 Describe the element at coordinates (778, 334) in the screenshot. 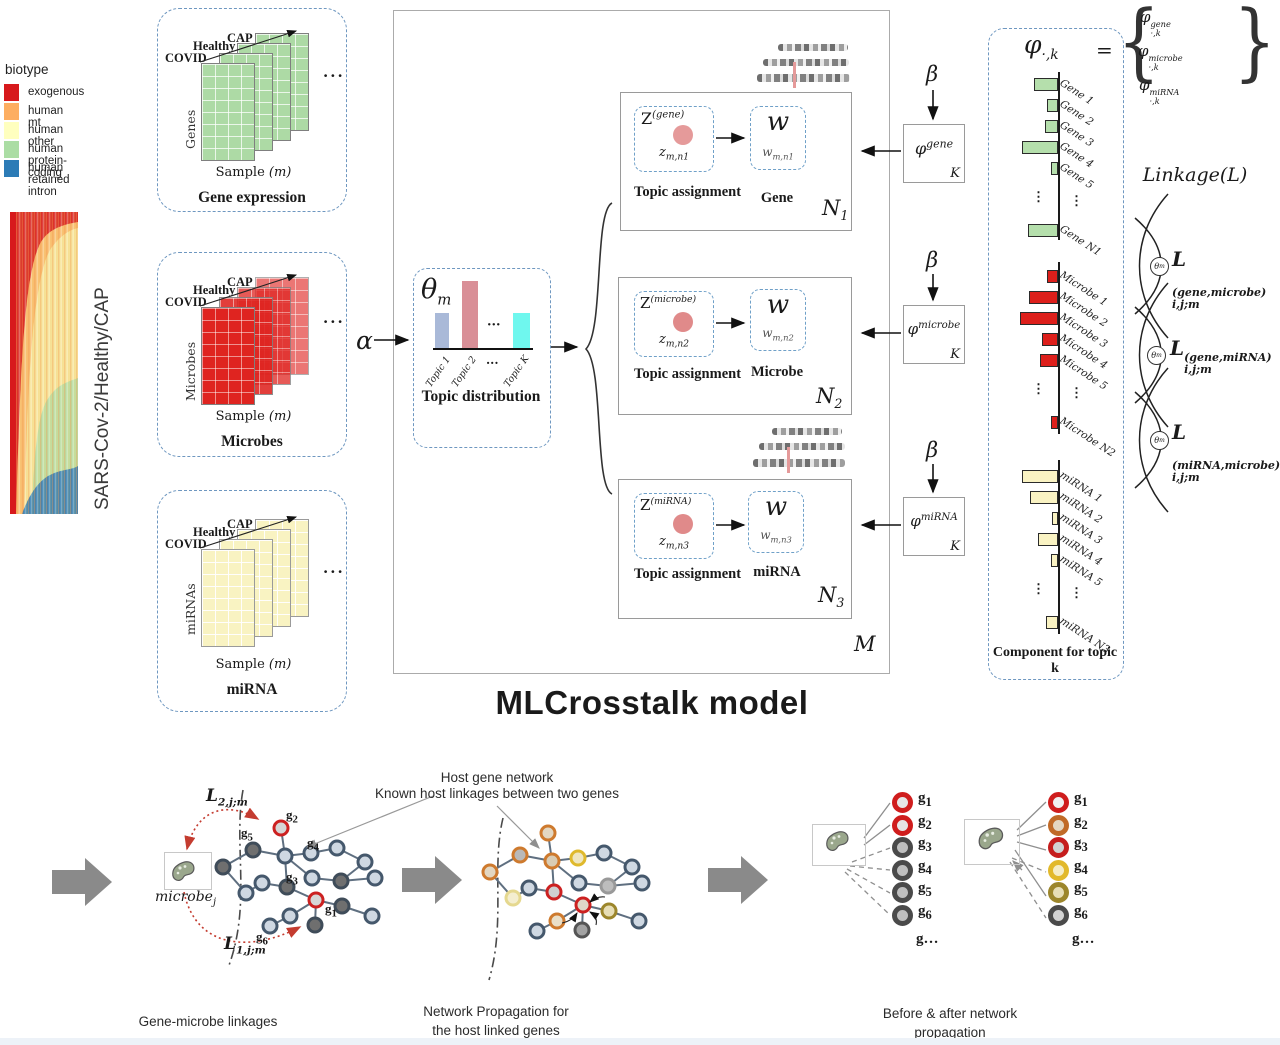

I see `w-microbe-var: wm,n2` at that location.